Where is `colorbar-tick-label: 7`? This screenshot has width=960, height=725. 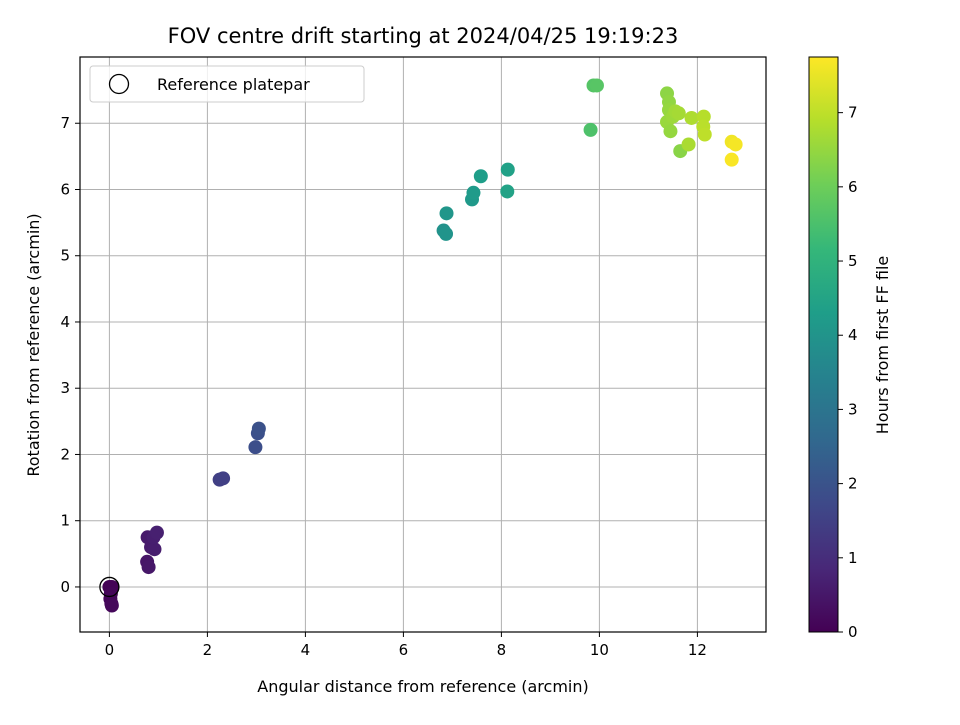
colorbar-tick-label: 7 is located at coordinates (853, 113).